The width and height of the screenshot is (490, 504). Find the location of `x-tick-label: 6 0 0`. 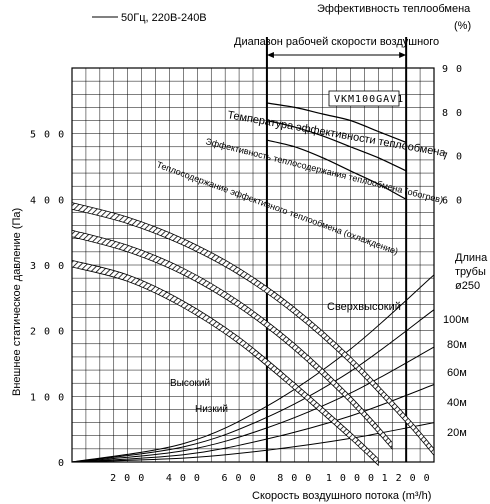

x-tick-label: 6 0 0 is located at coordinates (239, 478).